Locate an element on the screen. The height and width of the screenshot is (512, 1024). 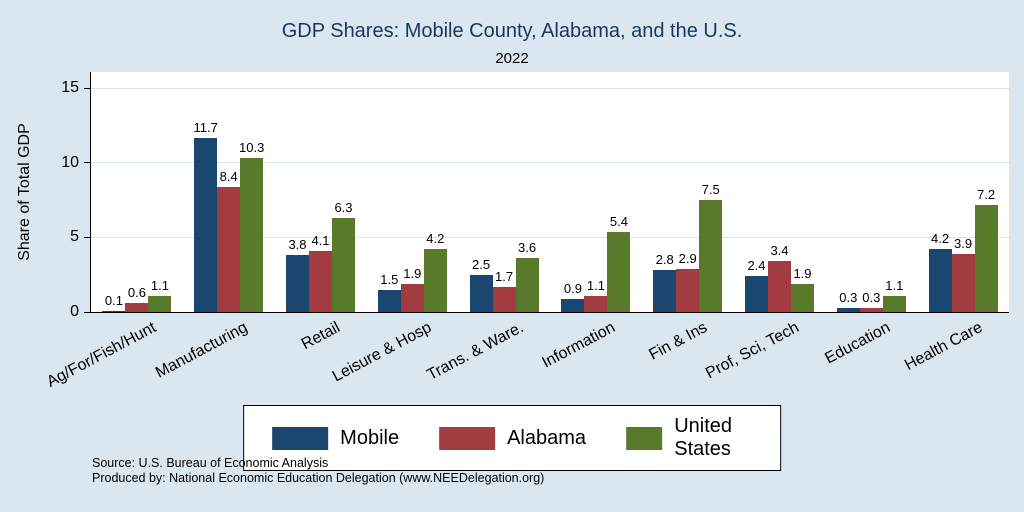
y-tick-label-5: 5 is located at coordinates (74, 237).